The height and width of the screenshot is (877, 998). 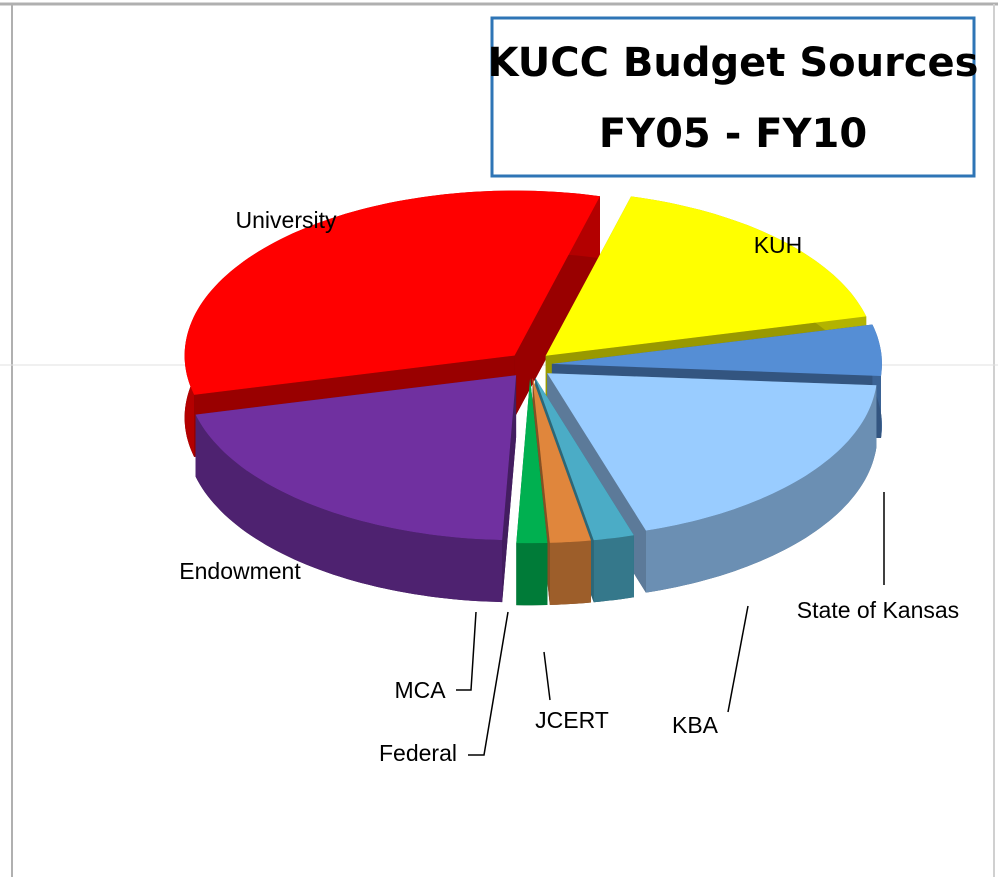 I want to click on slice-label: Federal, so click(x=418, y=753).